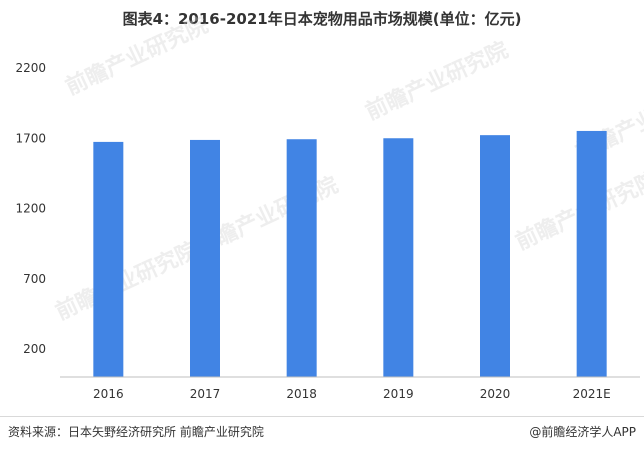 The image size is (644, 450). Describe the element at coordinates (582, 432) in the screenshot. I see `credit-note: @前瞻经济学人APP` at that location.